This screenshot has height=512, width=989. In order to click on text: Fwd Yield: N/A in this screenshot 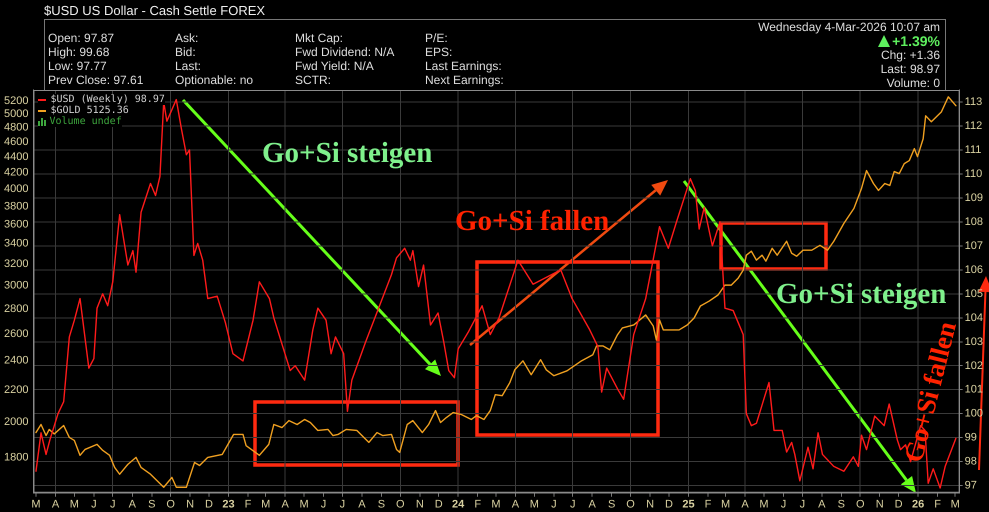, I will do `click(334, 66)`.